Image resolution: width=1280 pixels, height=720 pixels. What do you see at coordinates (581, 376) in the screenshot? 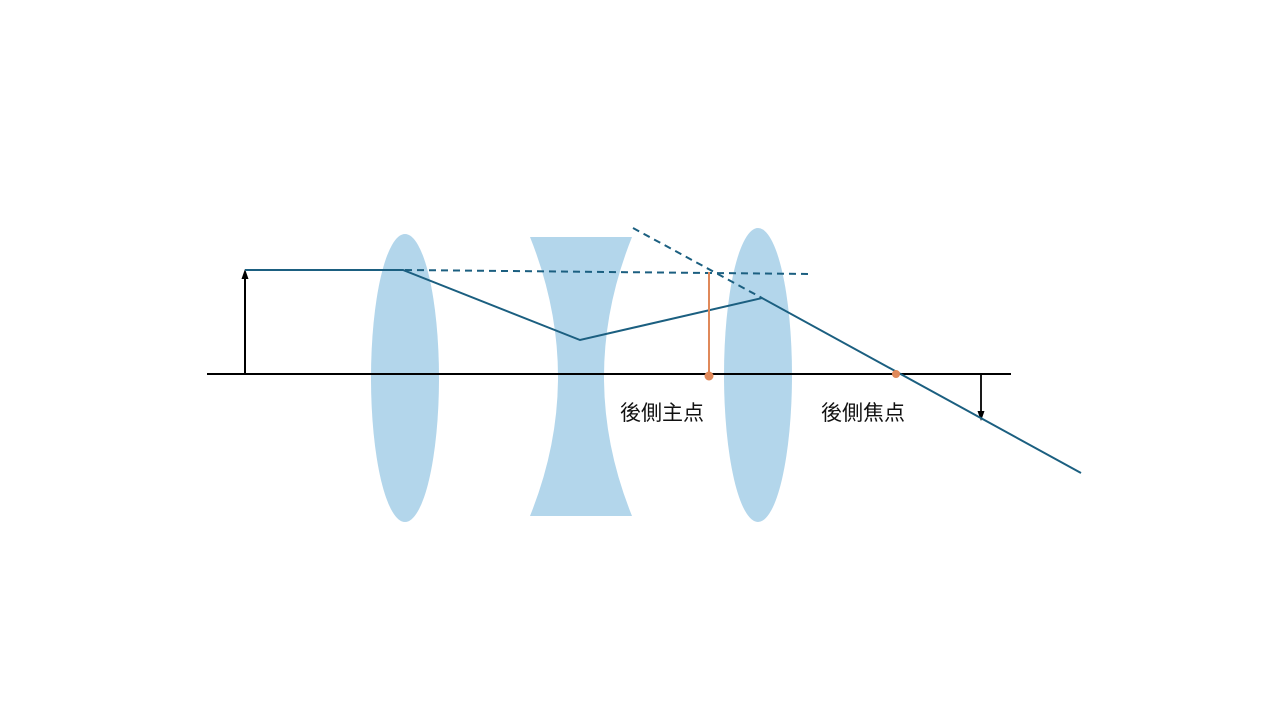
I see `concave-lens-middle` at bounding box center [581, 376].